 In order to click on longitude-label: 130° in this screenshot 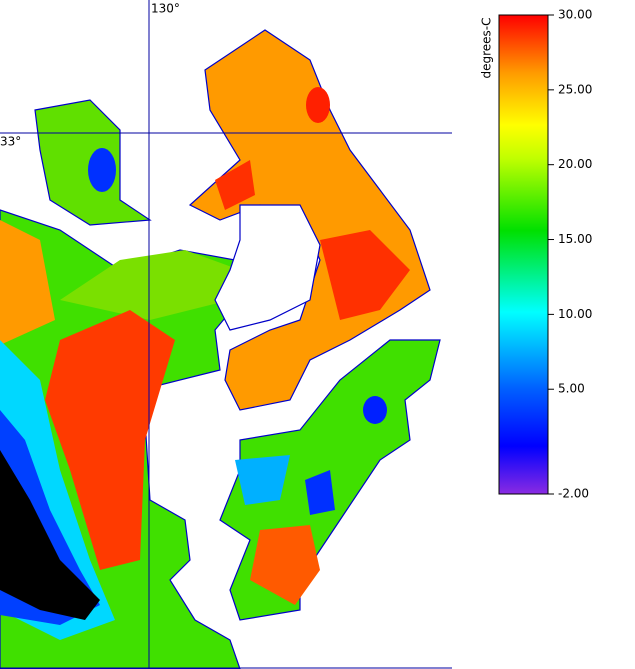, I will do `click(165, 9)`.